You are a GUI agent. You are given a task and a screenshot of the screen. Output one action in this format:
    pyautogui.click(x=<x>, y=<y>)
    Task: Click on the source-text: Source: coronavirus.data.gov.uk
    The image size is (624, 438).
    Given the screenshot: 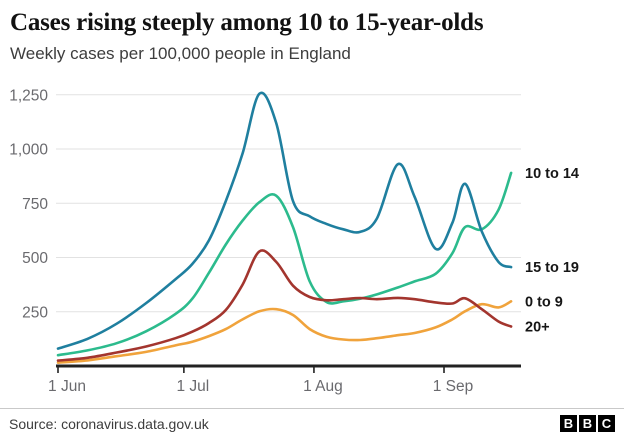 What is the action you would take?
    pyautogui.click(x=109, y=423)
    